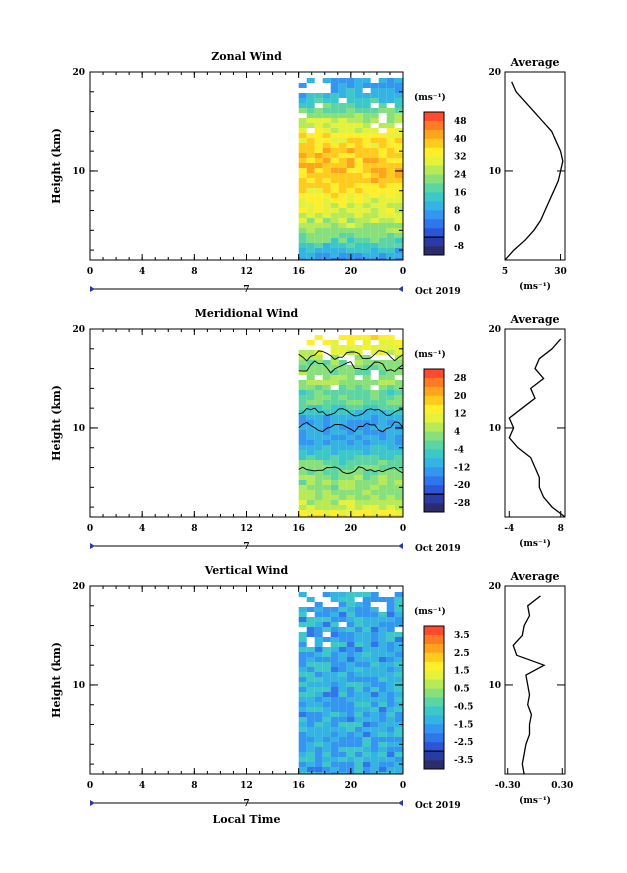  I want to click on x-tick-label: 8, so click(194, 786).